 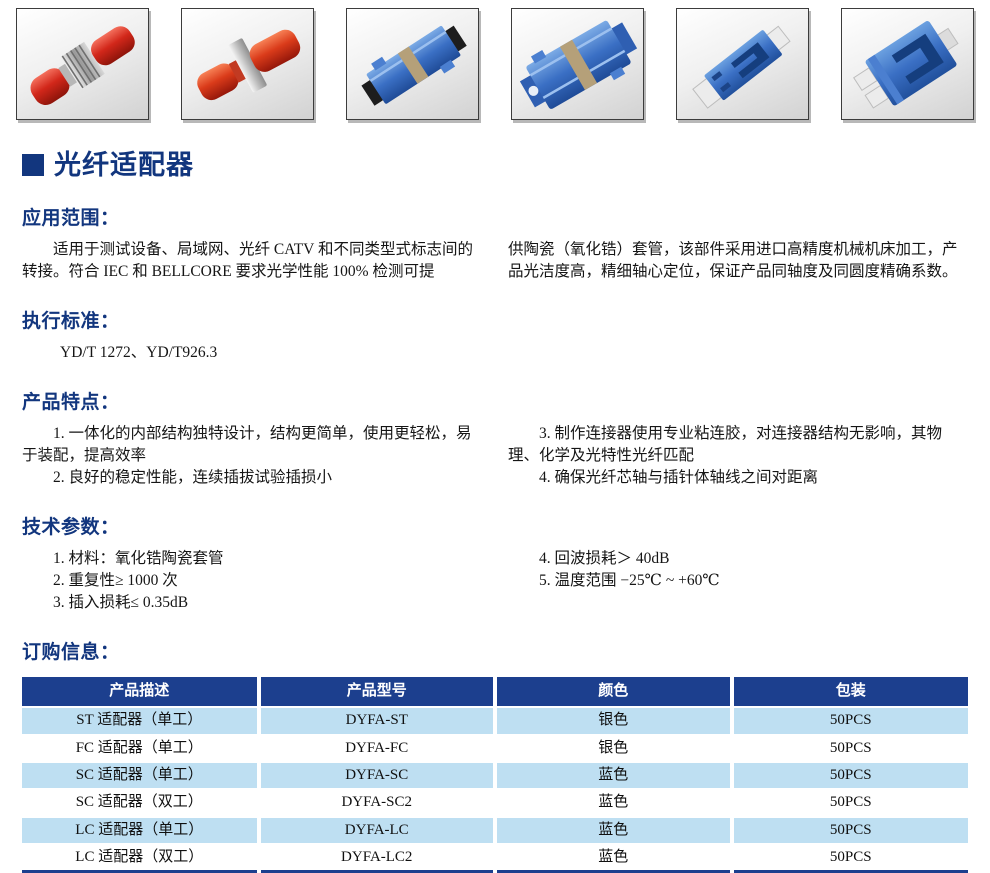 What do you see at coordinates (138, 559) in the screenshot?
I see `parameter-item: 1. 材料：氧化锆陶瓷套管` at bounding box center [138, 559].